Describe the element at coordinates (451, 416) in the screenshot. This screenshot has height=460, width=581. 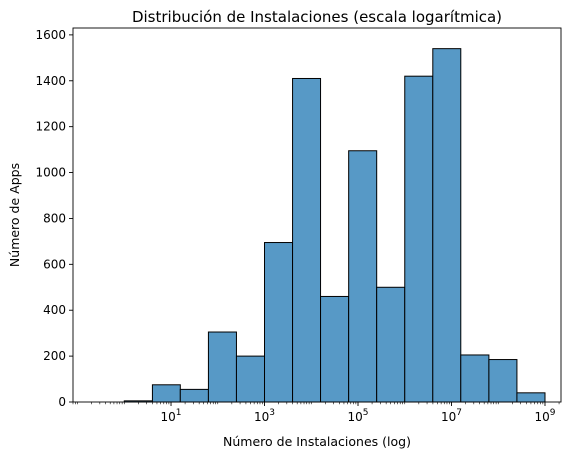
I see `x-tick-label: 10⁷` at that location.